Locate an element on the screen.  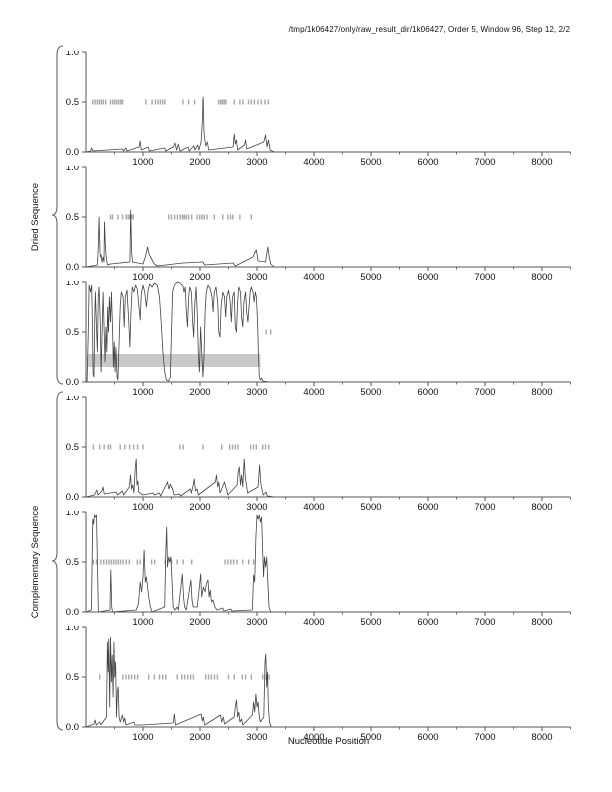
x-tick-label: 2000 is located at coordinates (199, 621).